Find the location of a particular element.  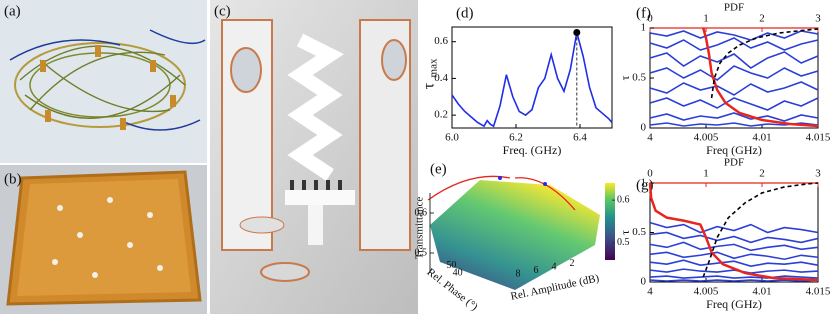

panel-label: (d) is located at coordinates (465, 13).